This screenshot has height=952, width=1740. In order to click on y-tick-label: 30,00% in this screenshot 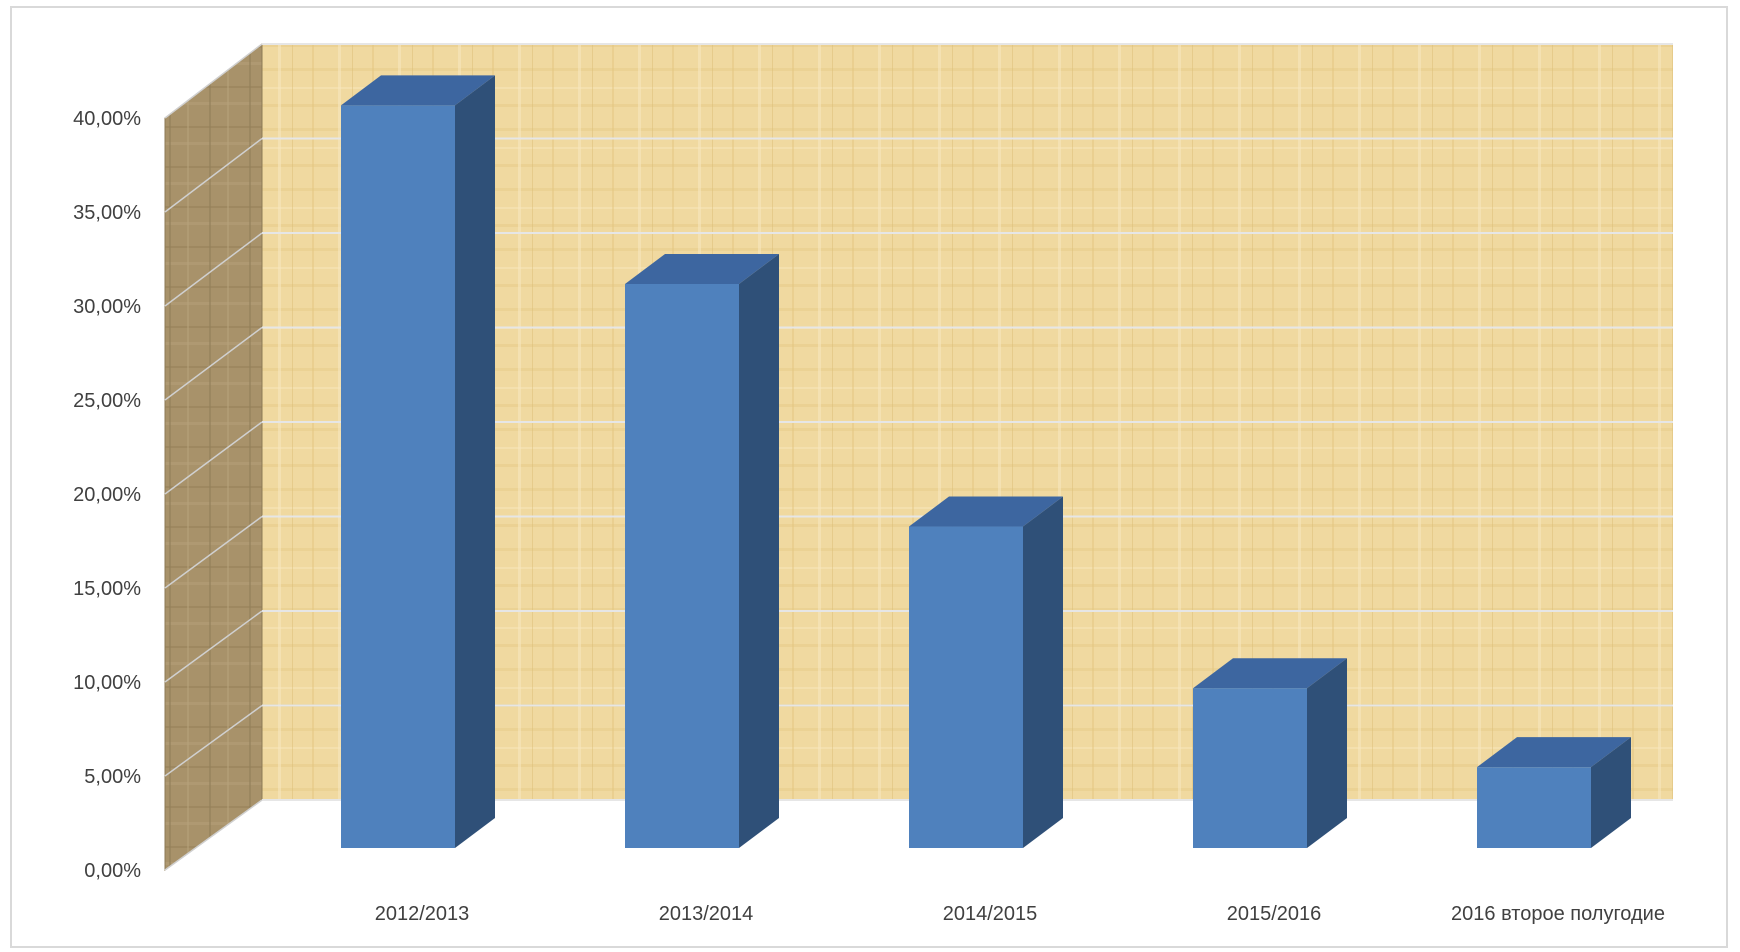, I will do `click(107, 307)`.